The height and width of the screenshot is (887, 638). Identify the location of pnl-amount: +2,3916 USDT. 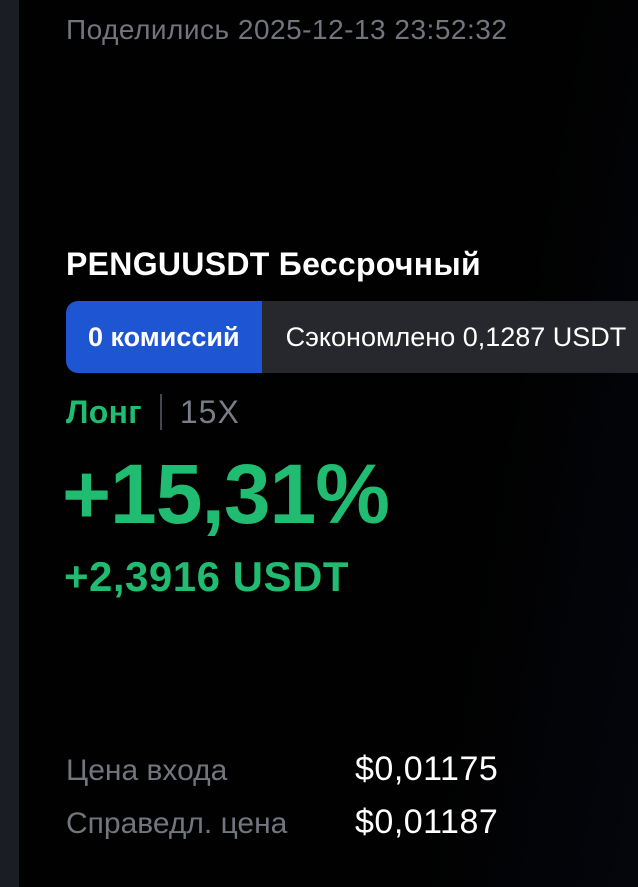
(206, 576).